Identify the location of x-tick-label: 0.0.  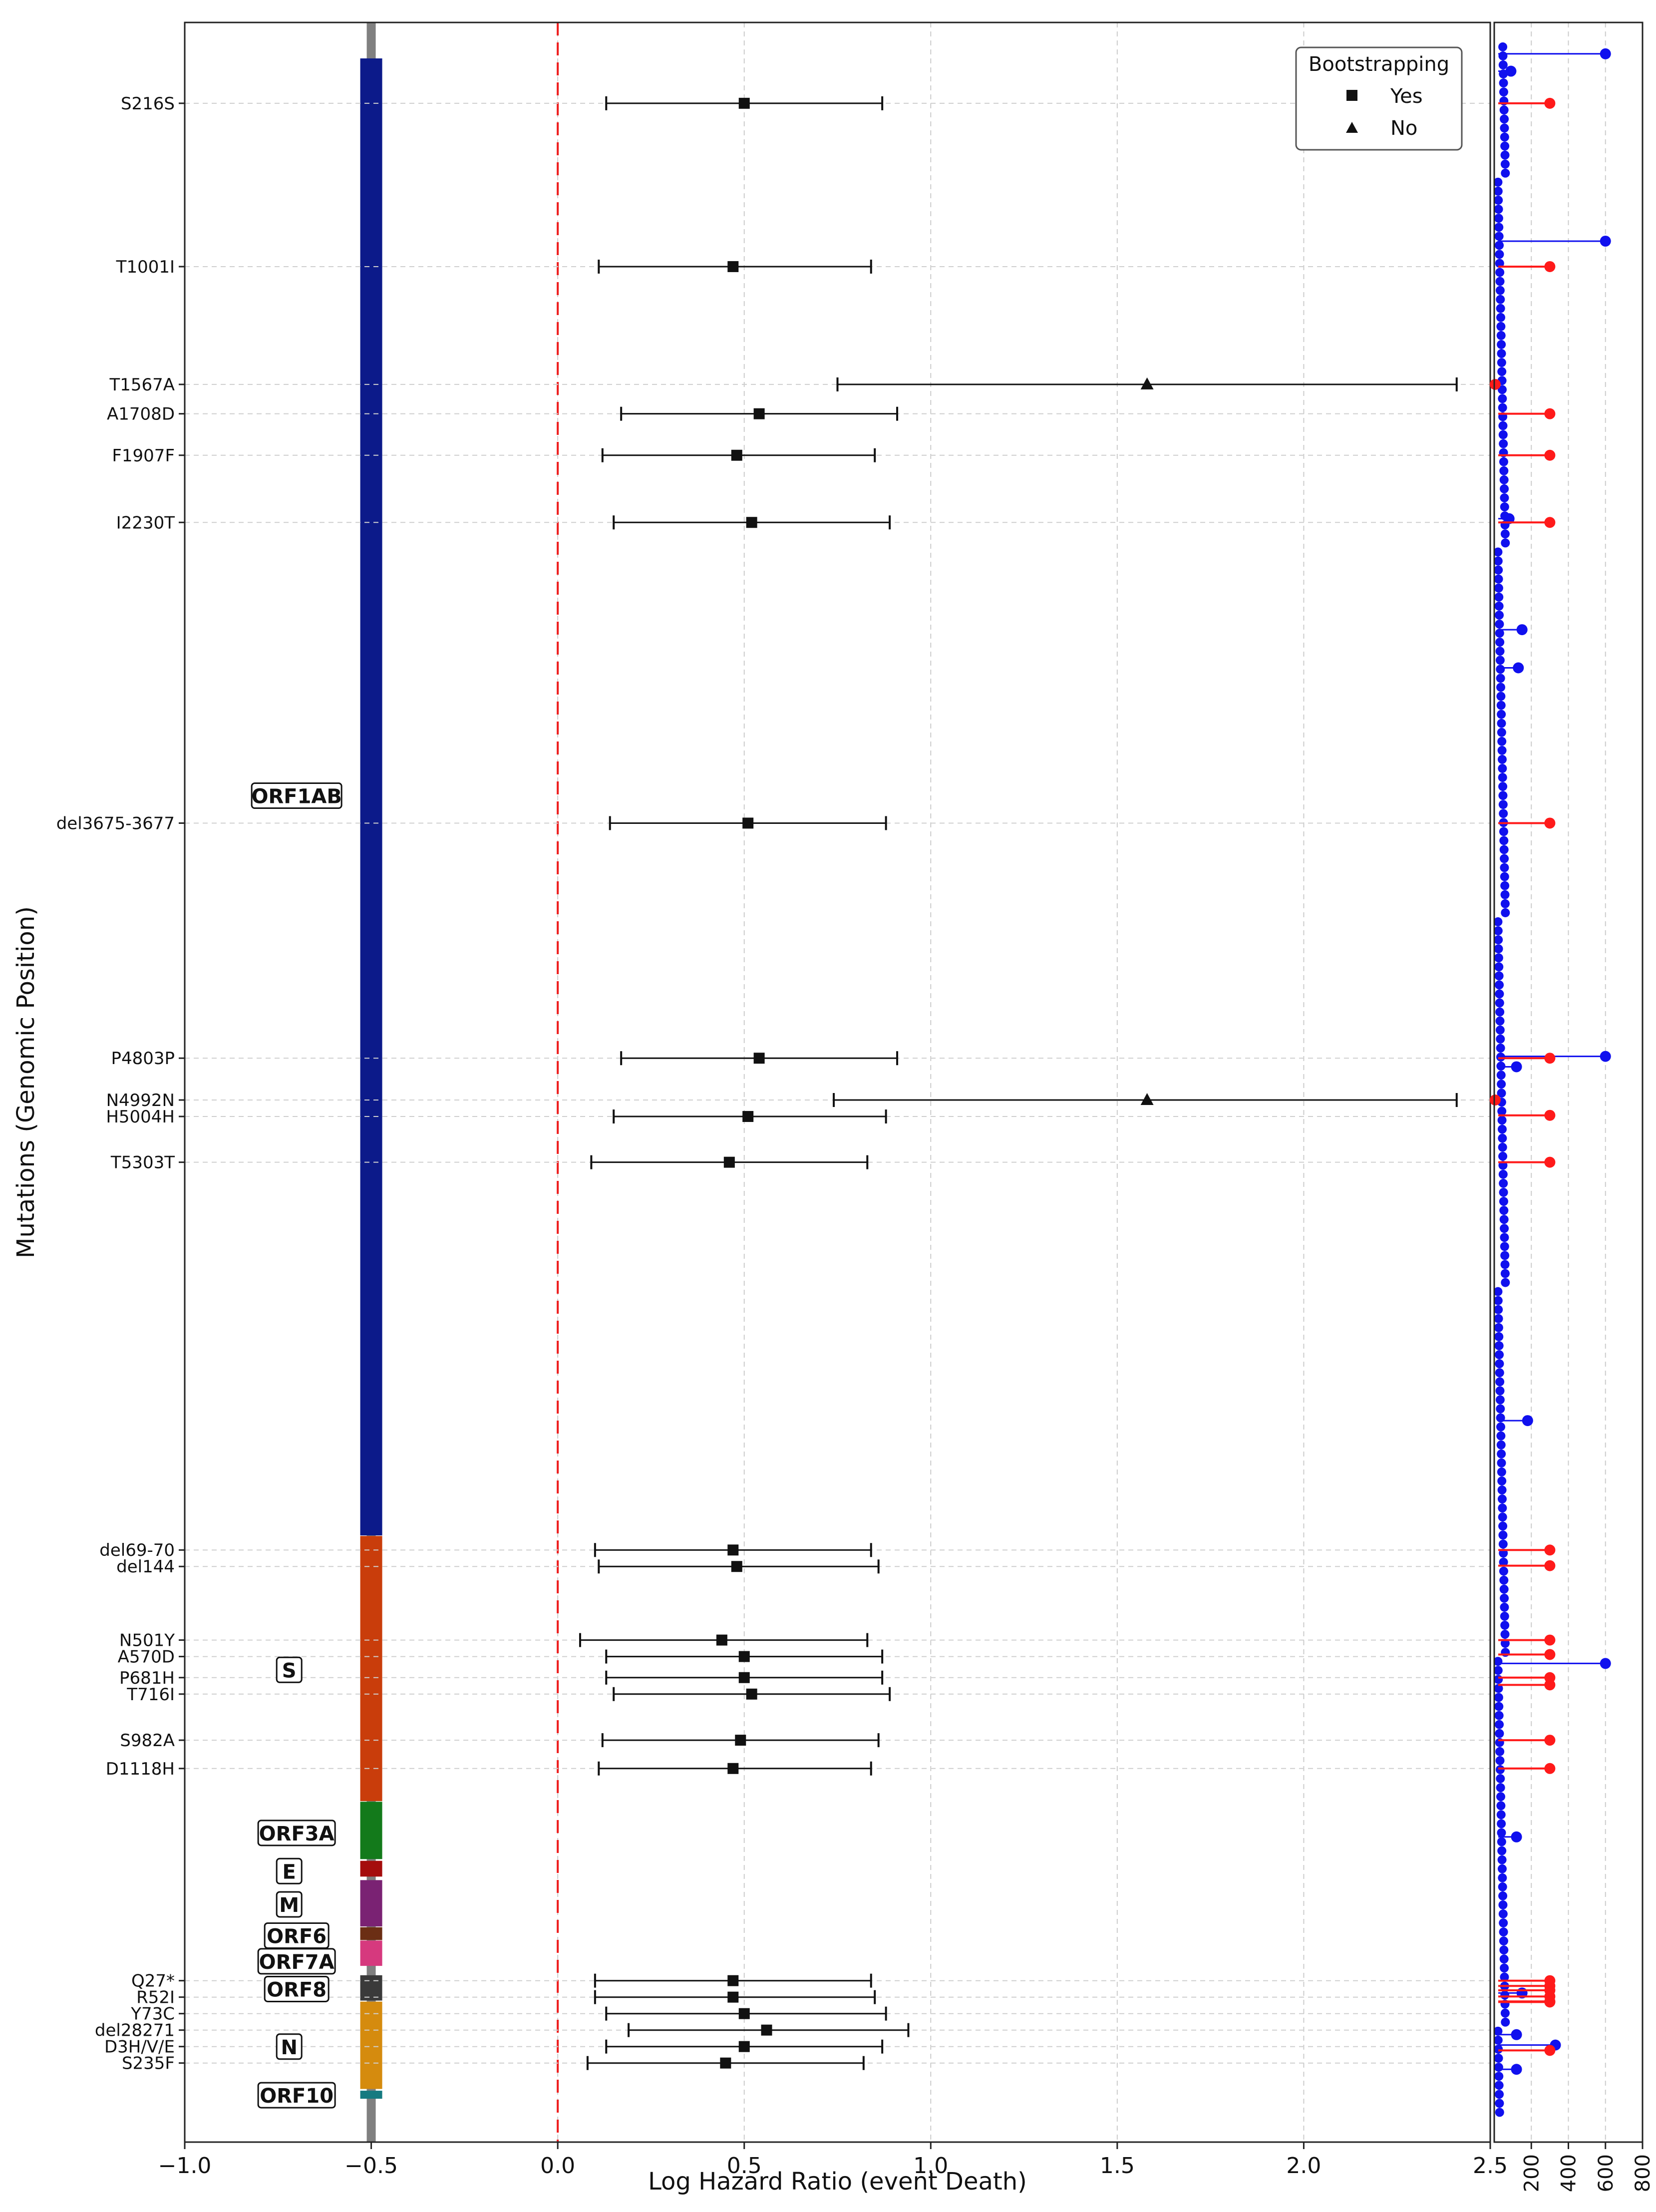
(557, 2166).